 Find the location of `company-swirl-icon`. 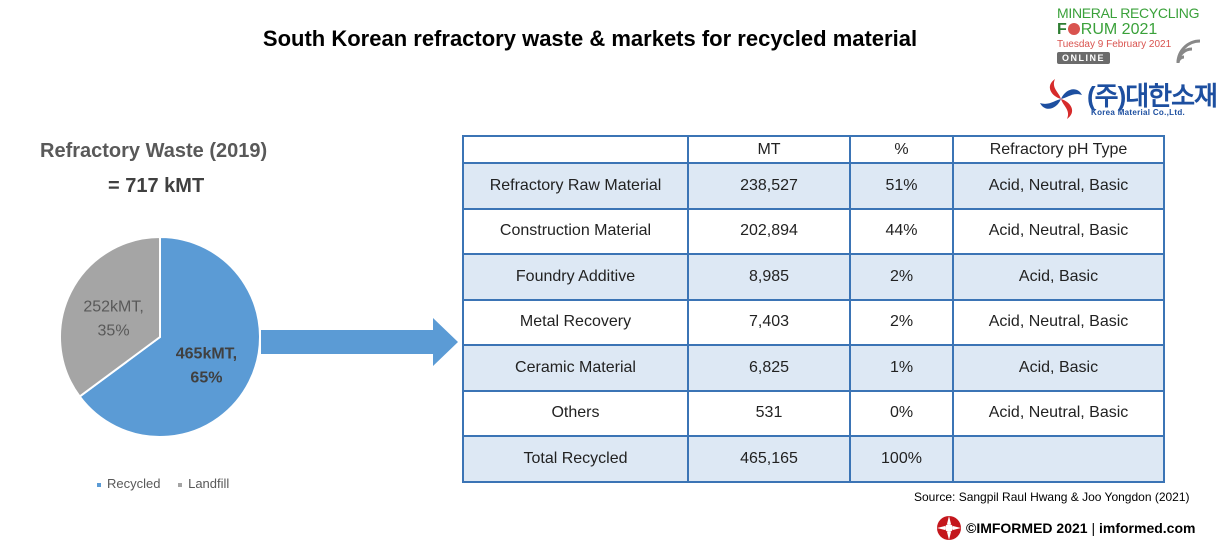

company-swirl-icon is located at coordinates (1061, 99).